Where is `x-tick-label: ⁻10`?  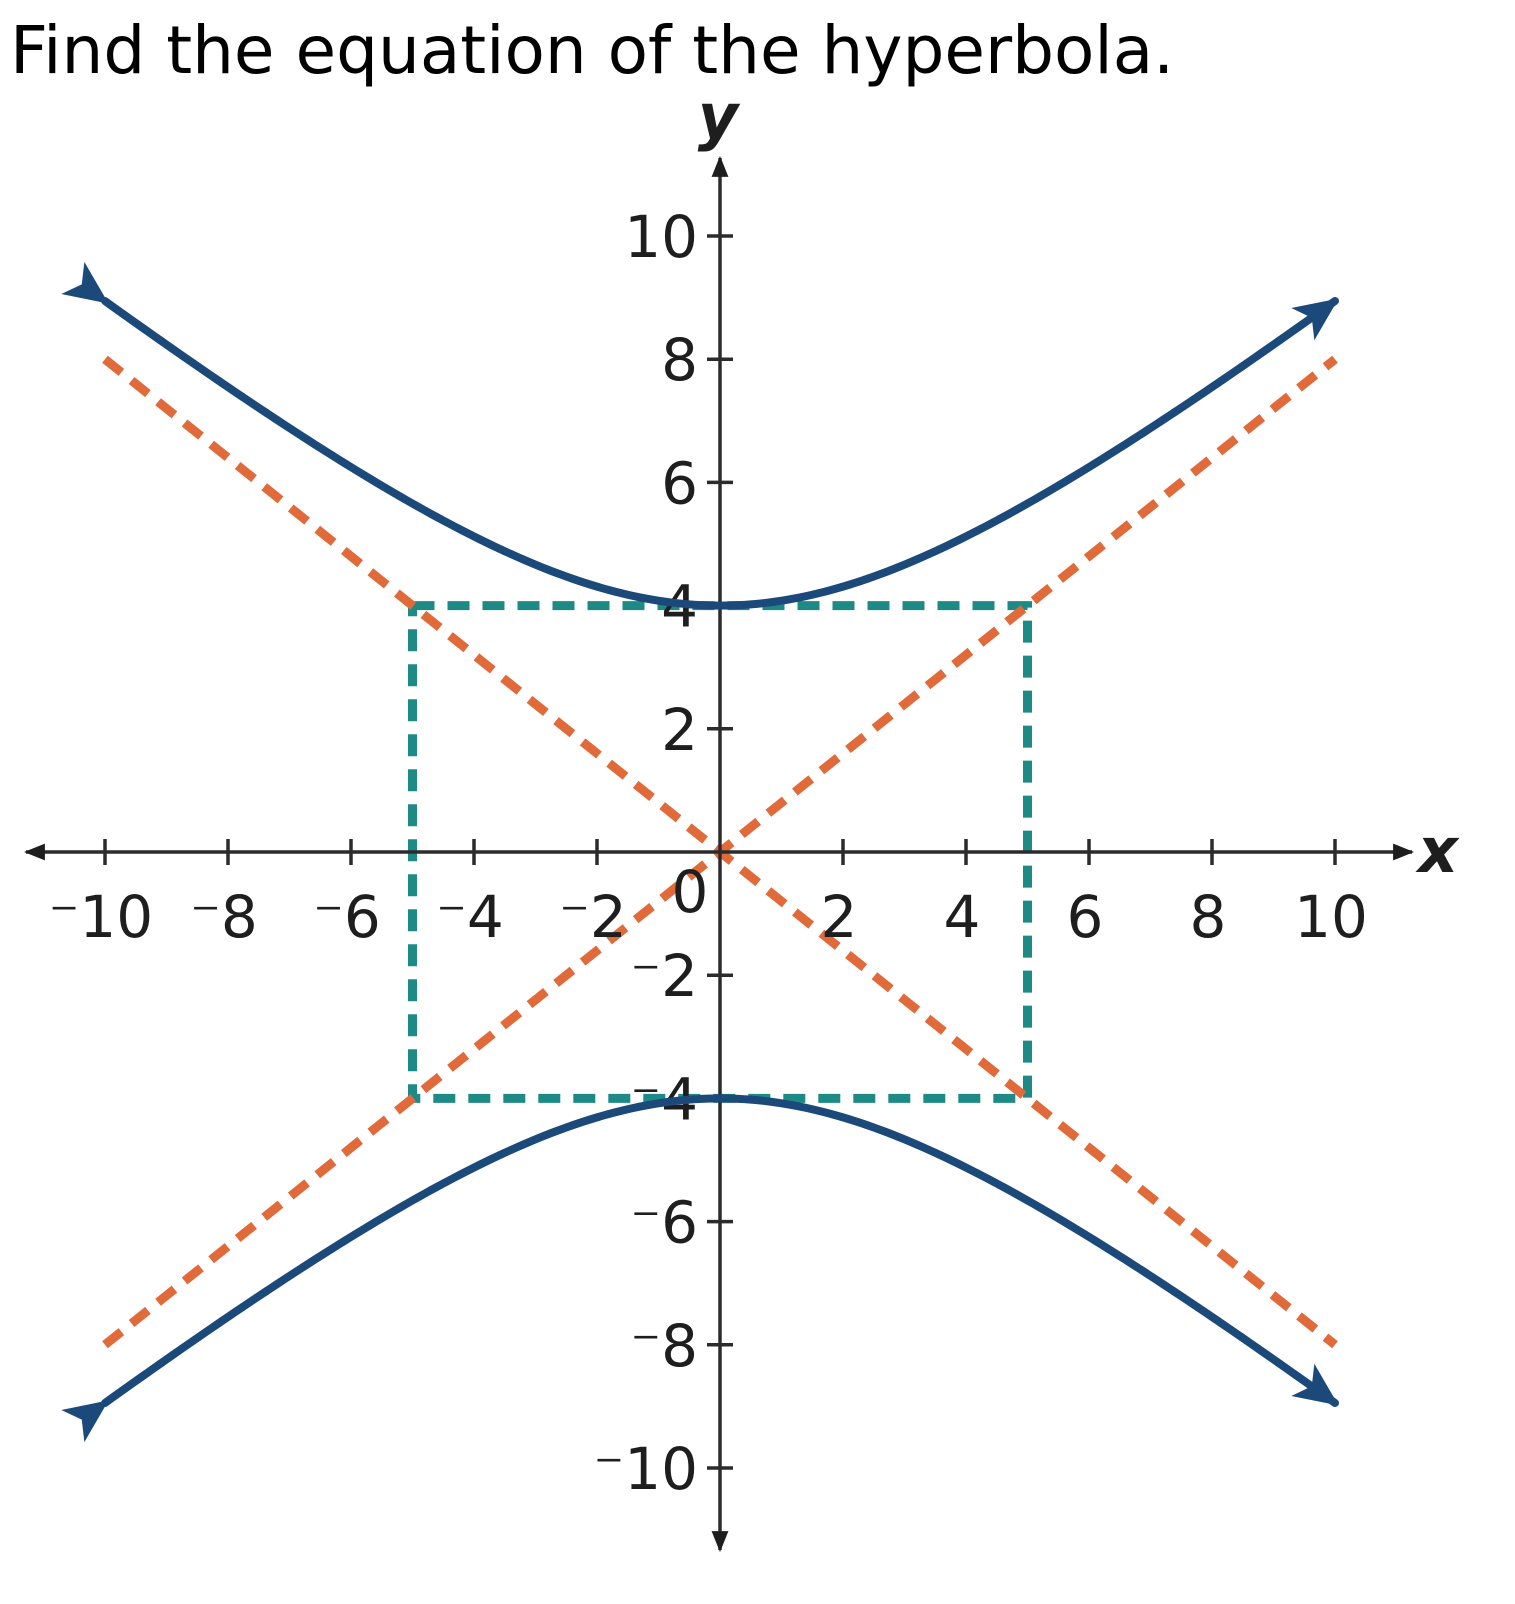 x-tick-label: ⁻10 is located at coordinates (101, 917).